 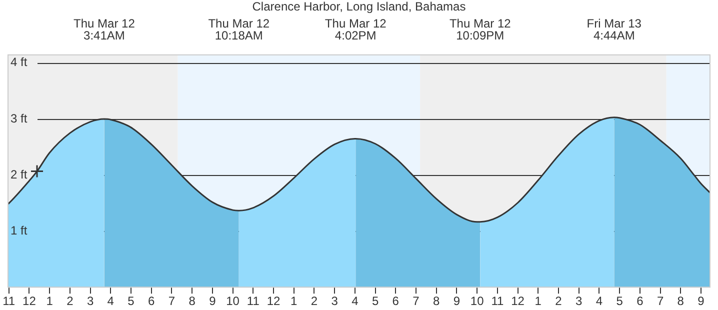 What do you see at coordinates (359, 7) in the screenshot?
I see `chart-title: Clarence Harbor, Long Island, Bahamas` at bounding box center [359, 7].